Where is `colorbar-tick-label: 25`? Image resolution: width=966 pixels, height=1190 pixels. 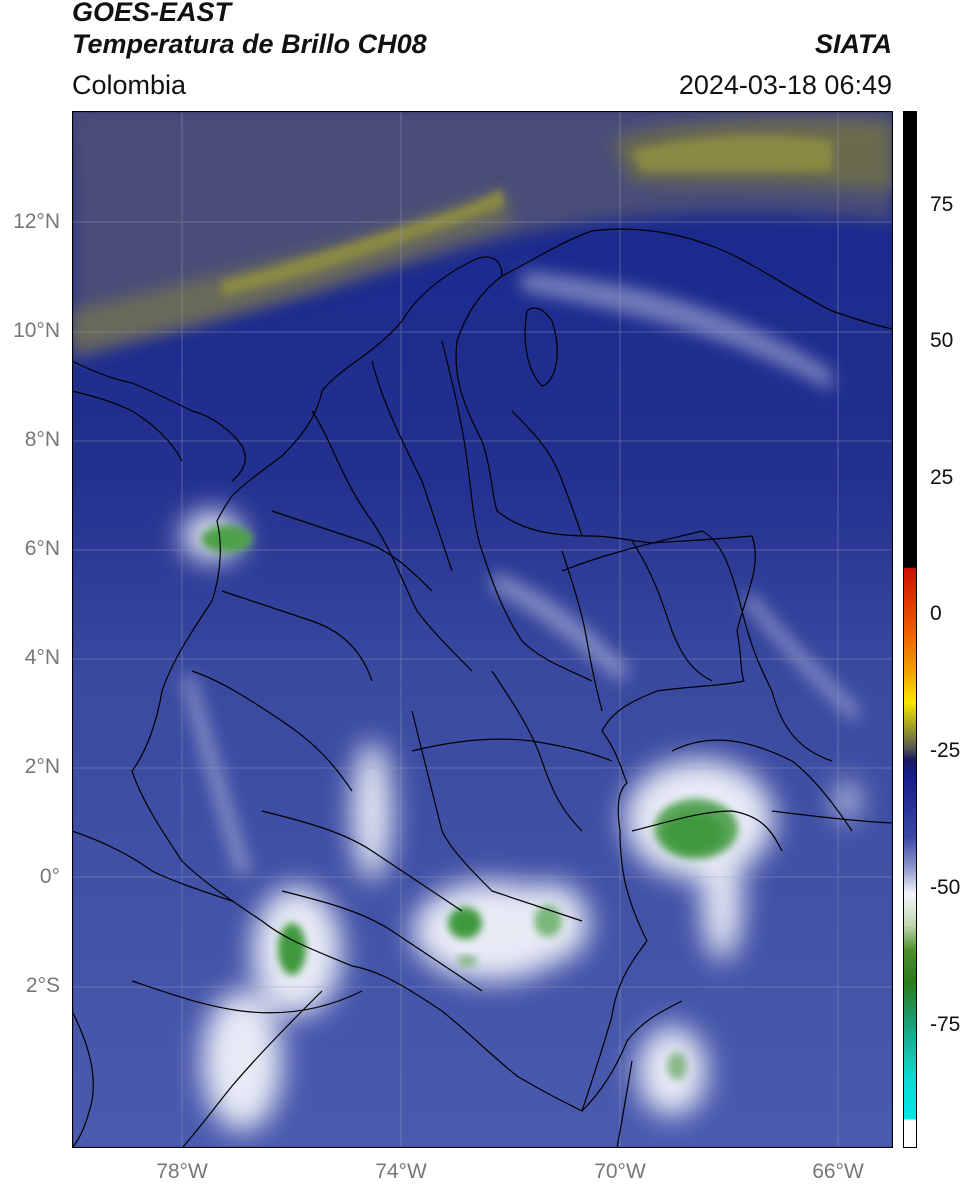 colorbar-tick-label: 25 is located at coordinates (942, 477).